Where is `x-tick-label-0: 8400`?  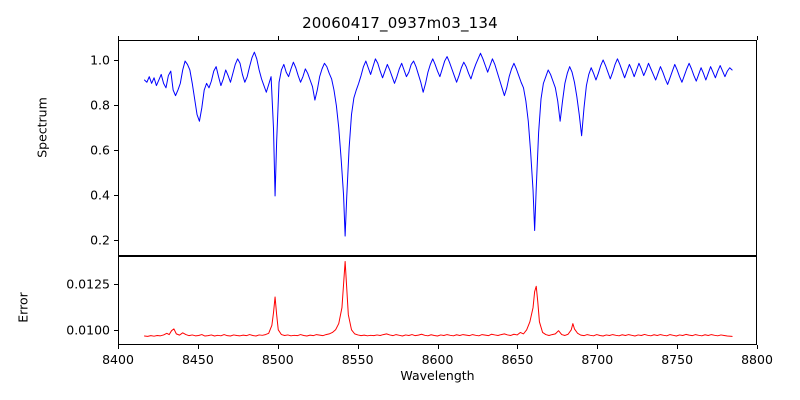
x-tick-label-0: 8400 is located at coordinates (118, 359).